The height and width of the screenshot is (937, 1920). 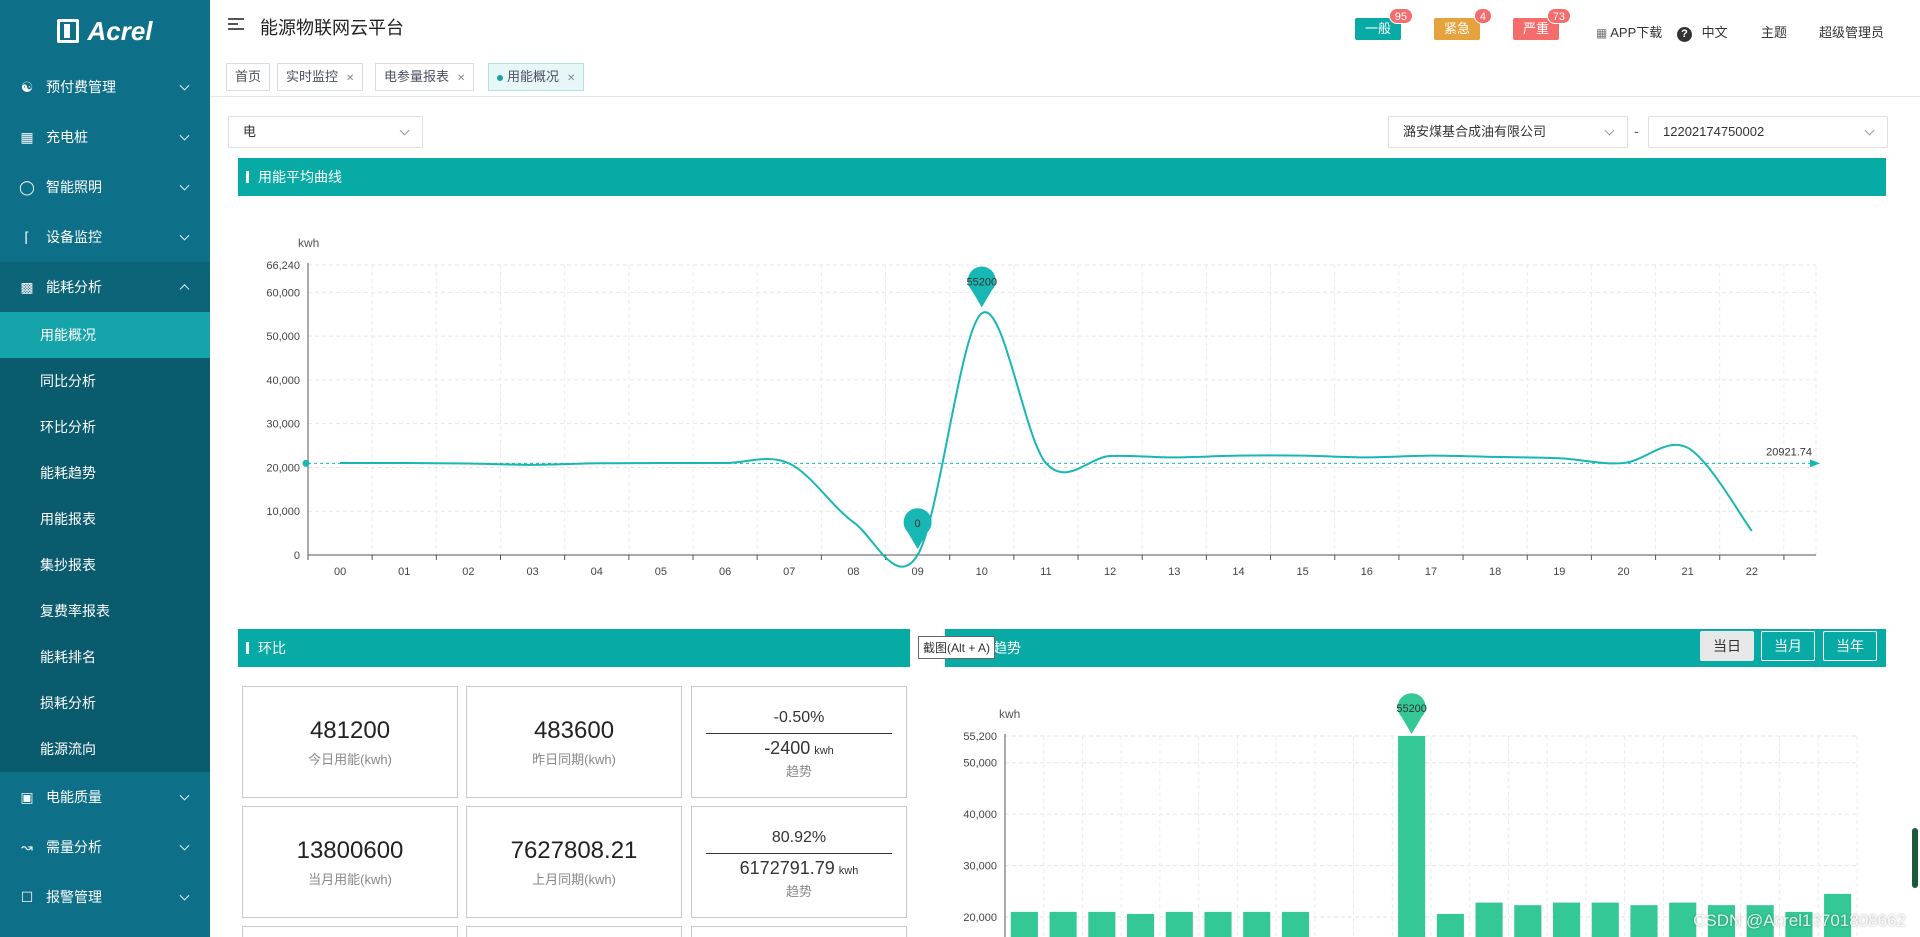 I want to click on month-trend-diff: 6172791.79, so click(x=787, y=868).